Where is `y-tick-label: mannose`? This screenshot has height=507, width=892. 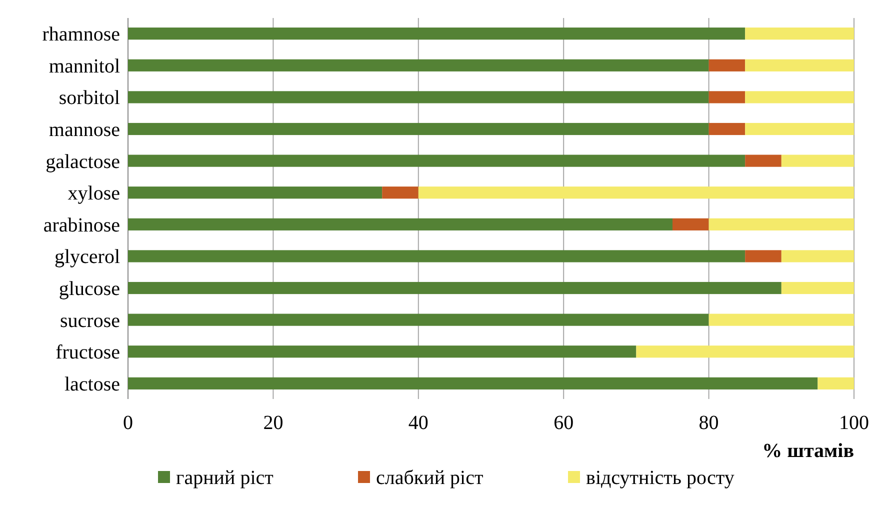
y-tick-label: mannose is located at coordinates (84, 129).